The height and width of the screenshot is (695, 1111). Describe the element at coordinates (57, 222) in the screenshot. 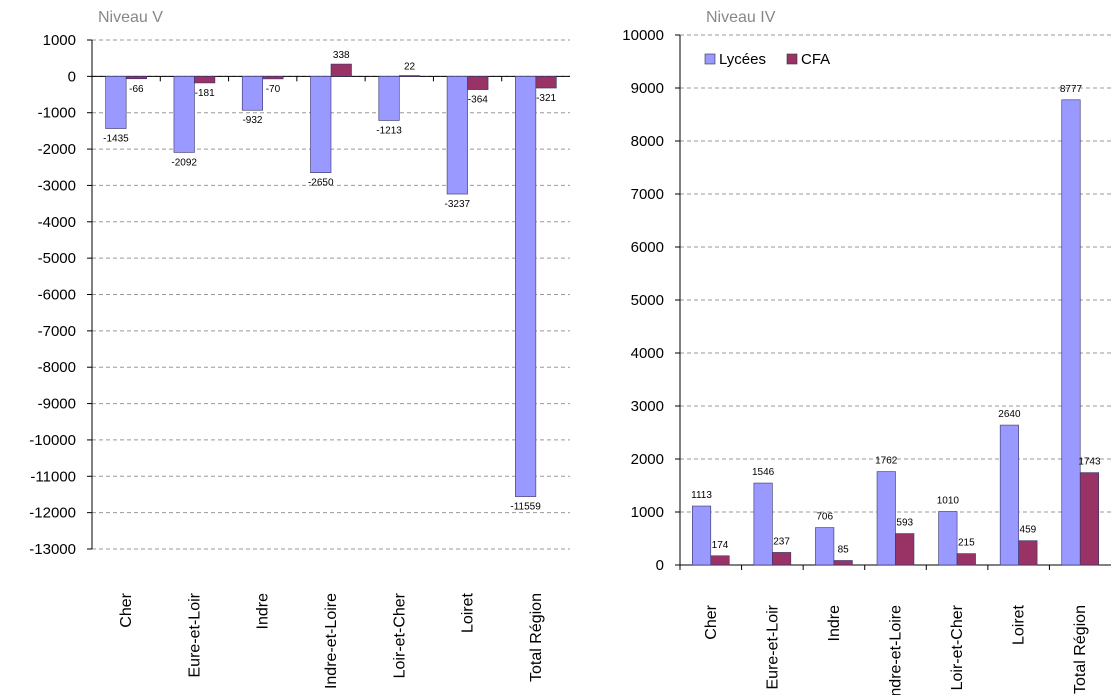

I see `y-tick-label: -4000` at that location.